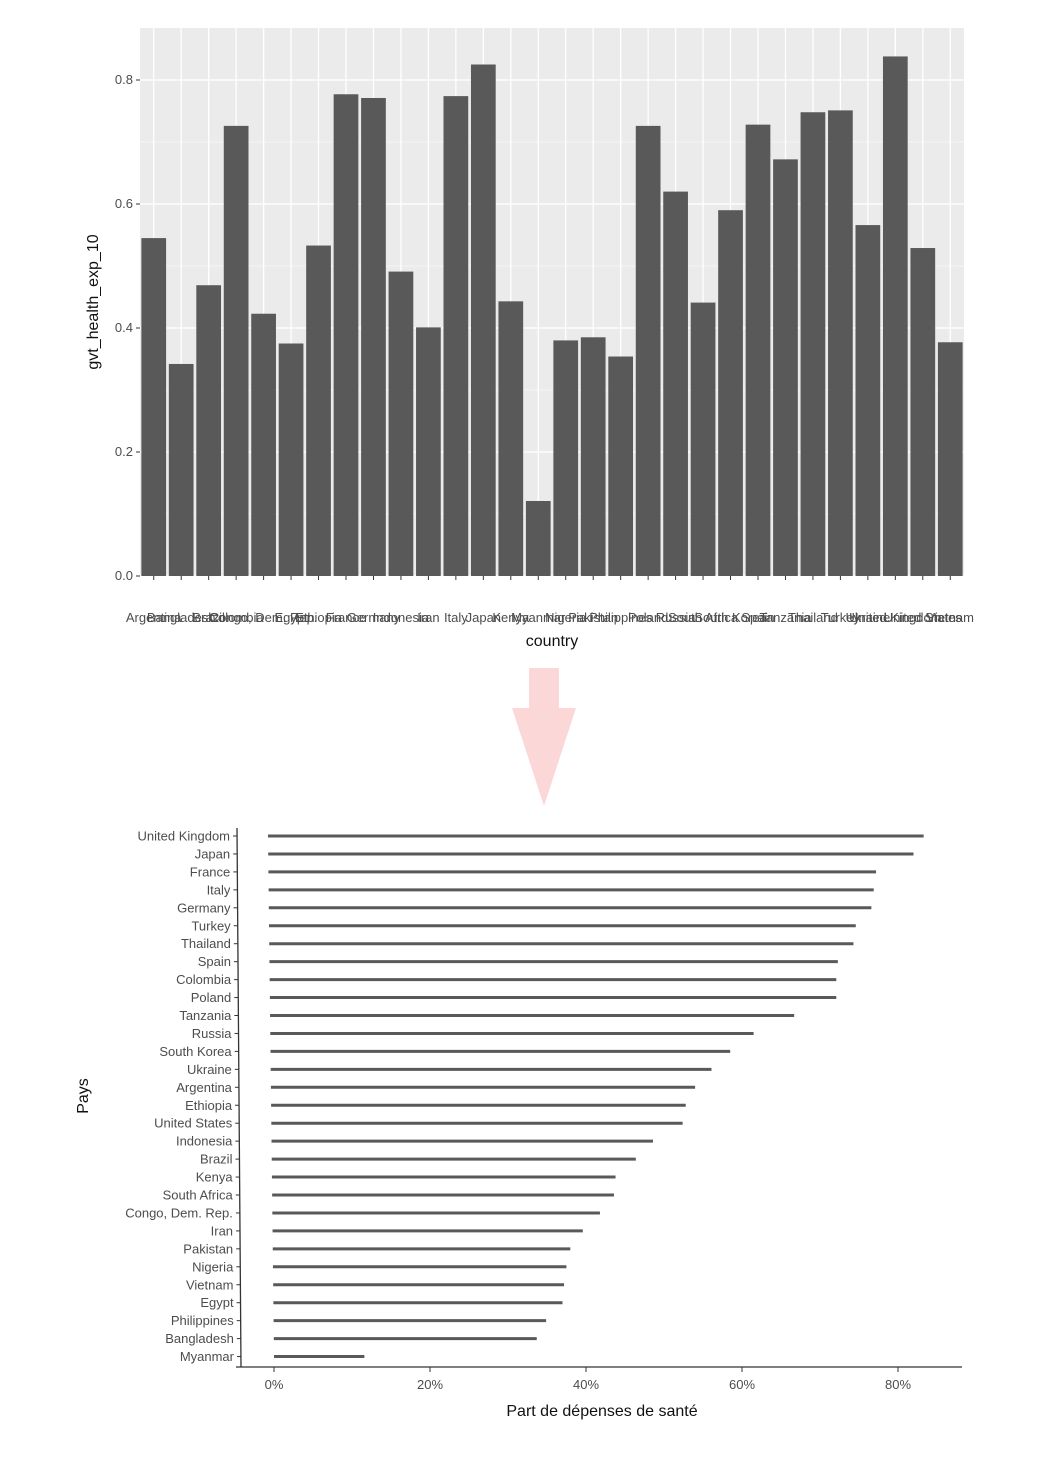 This screenshot has height=1460, width=1052. Describe the element at coordinates (222, 1230) in the screenshot. I see `y-tick-label: Iran` at that location.